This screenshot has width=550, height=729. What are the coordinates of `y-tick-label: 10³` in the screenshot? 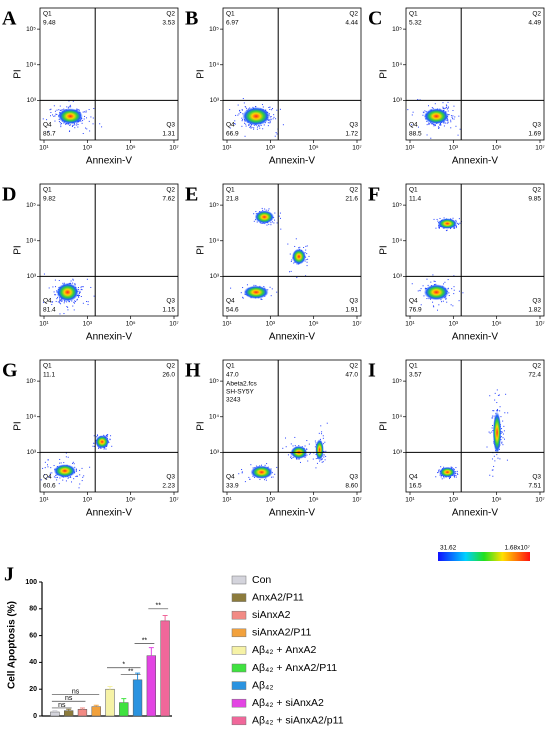 It's located at (32, 452).